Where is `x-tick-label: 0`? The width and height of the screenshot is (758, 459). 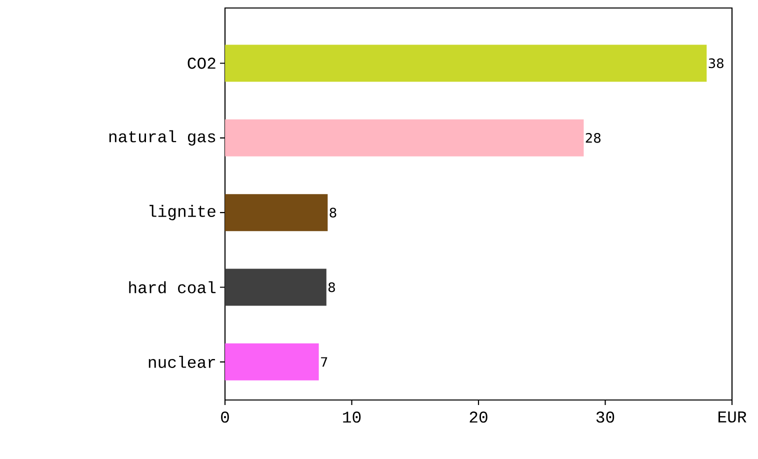
x-tick-label: 0 is located at coordinates (225, 417).